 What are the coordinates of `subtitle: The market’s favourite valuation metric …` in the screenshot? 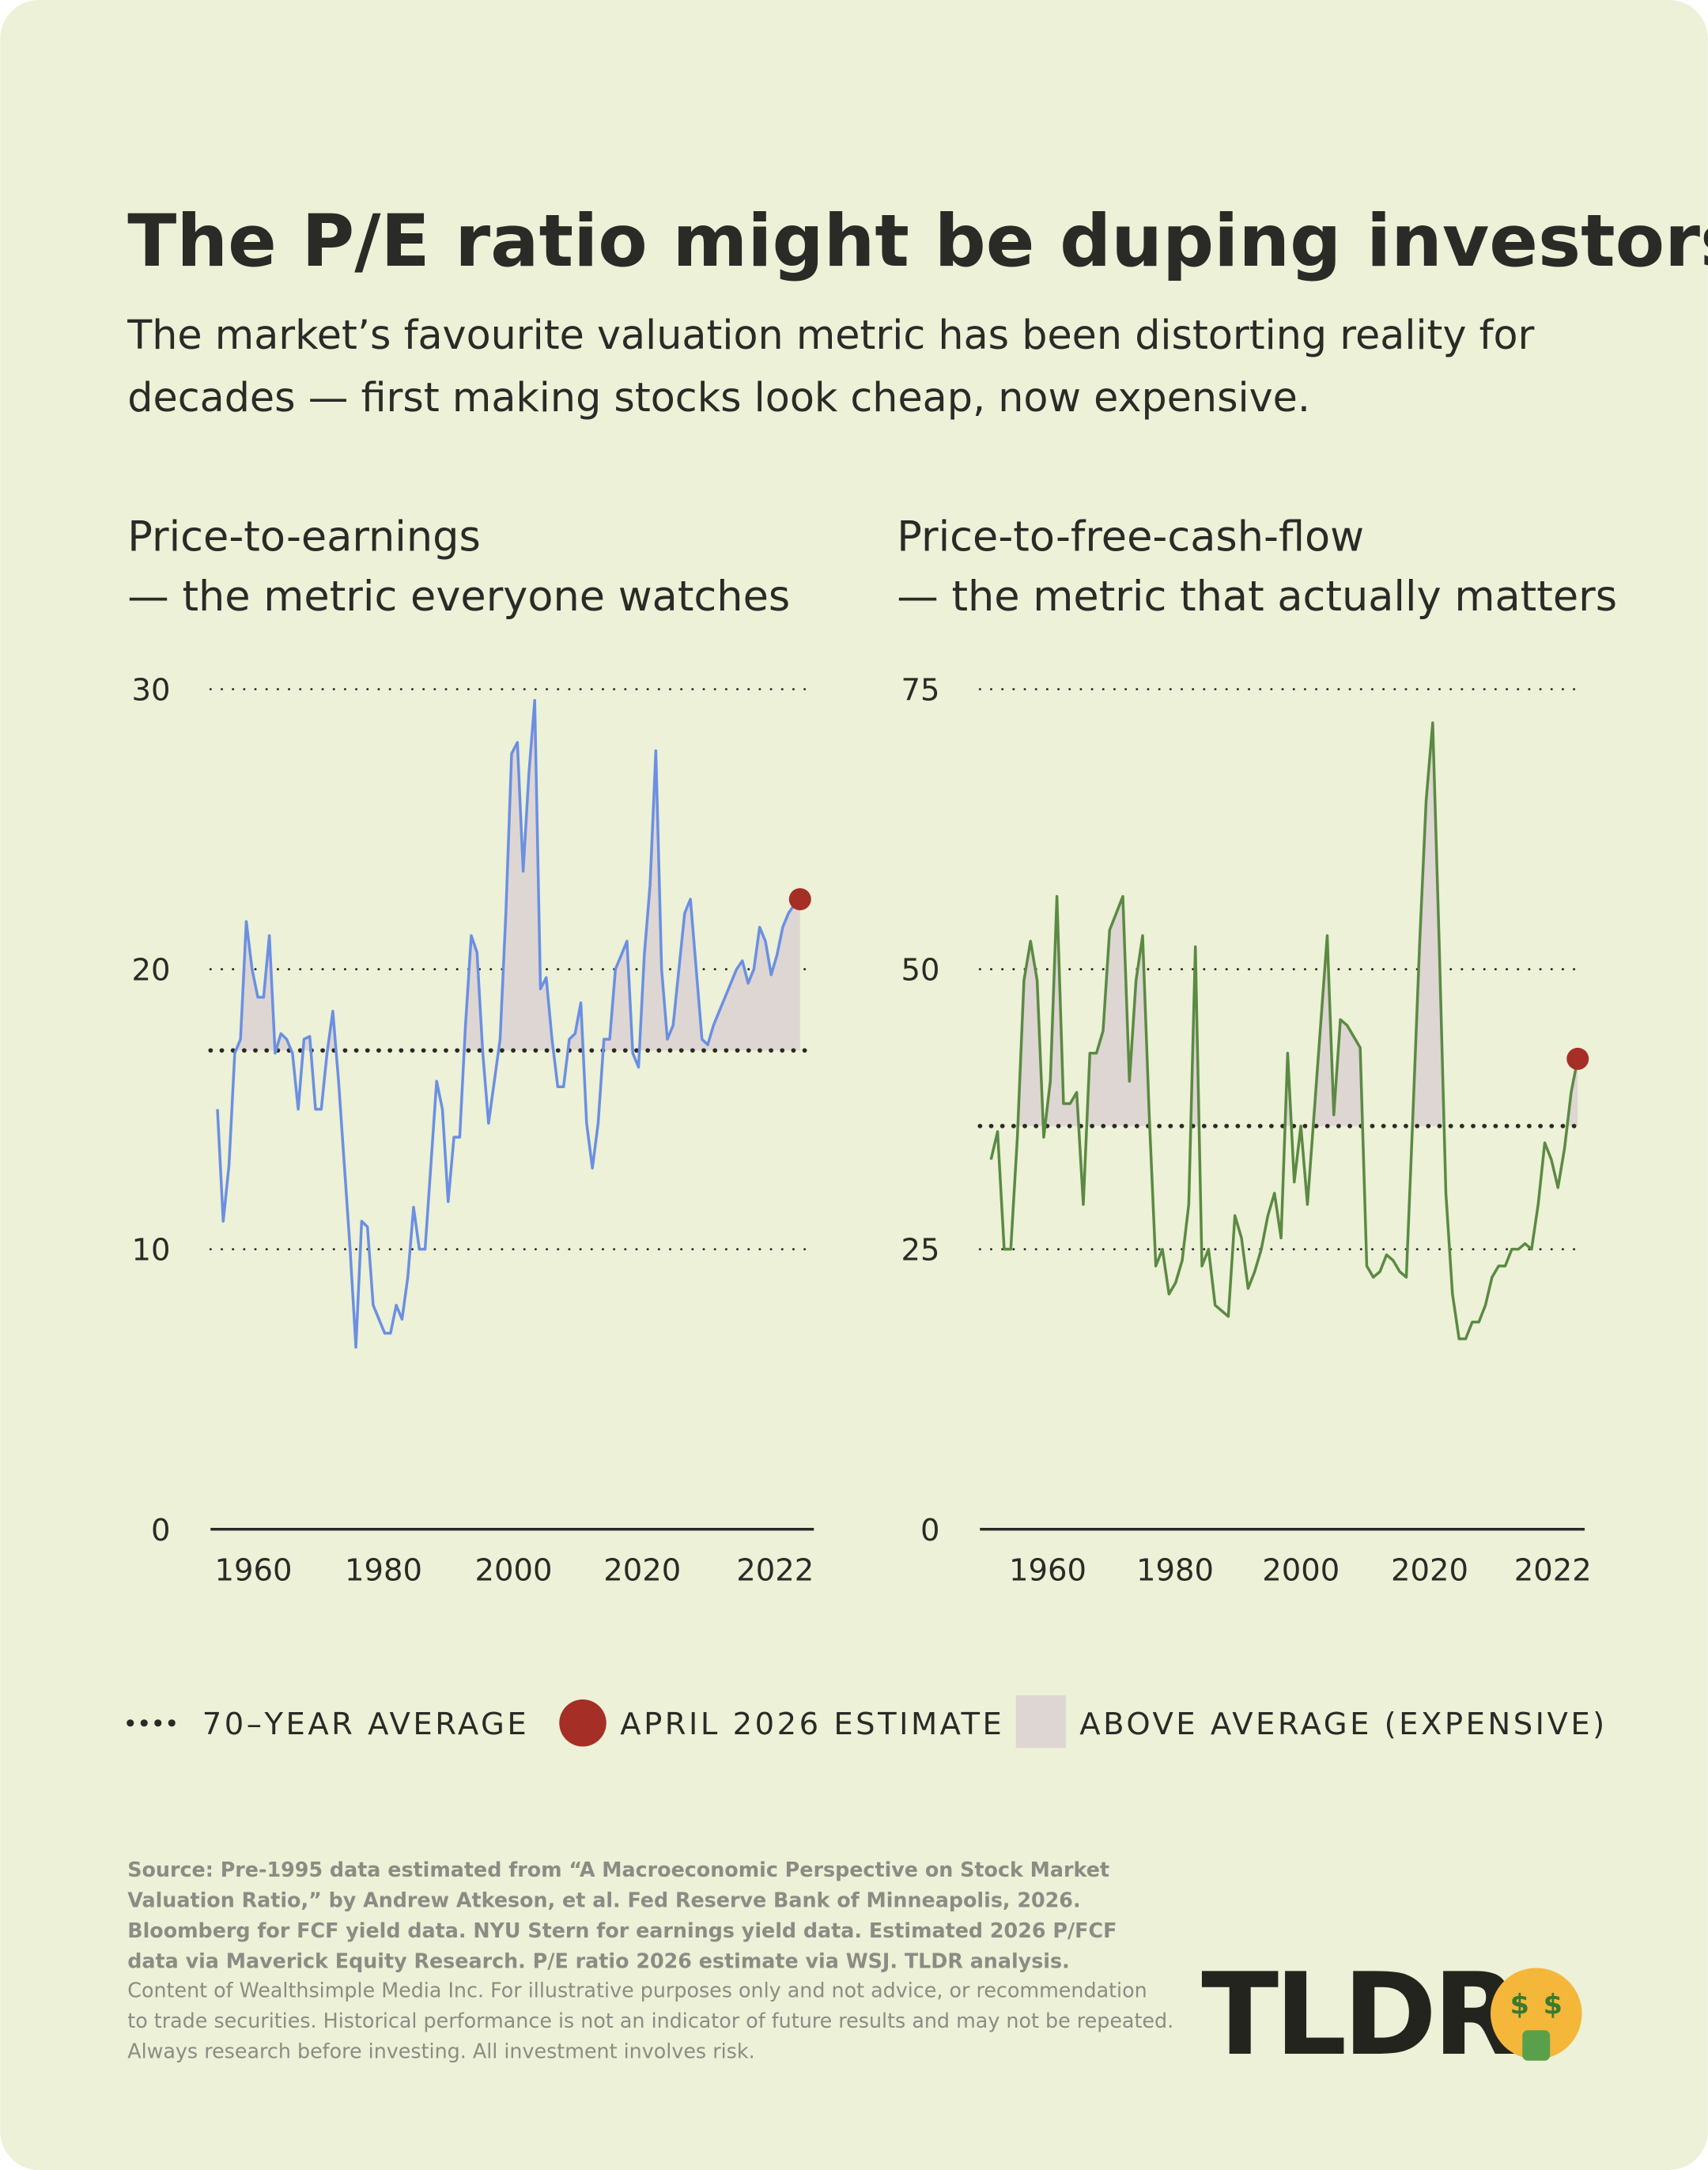 It's located at (830, 335).